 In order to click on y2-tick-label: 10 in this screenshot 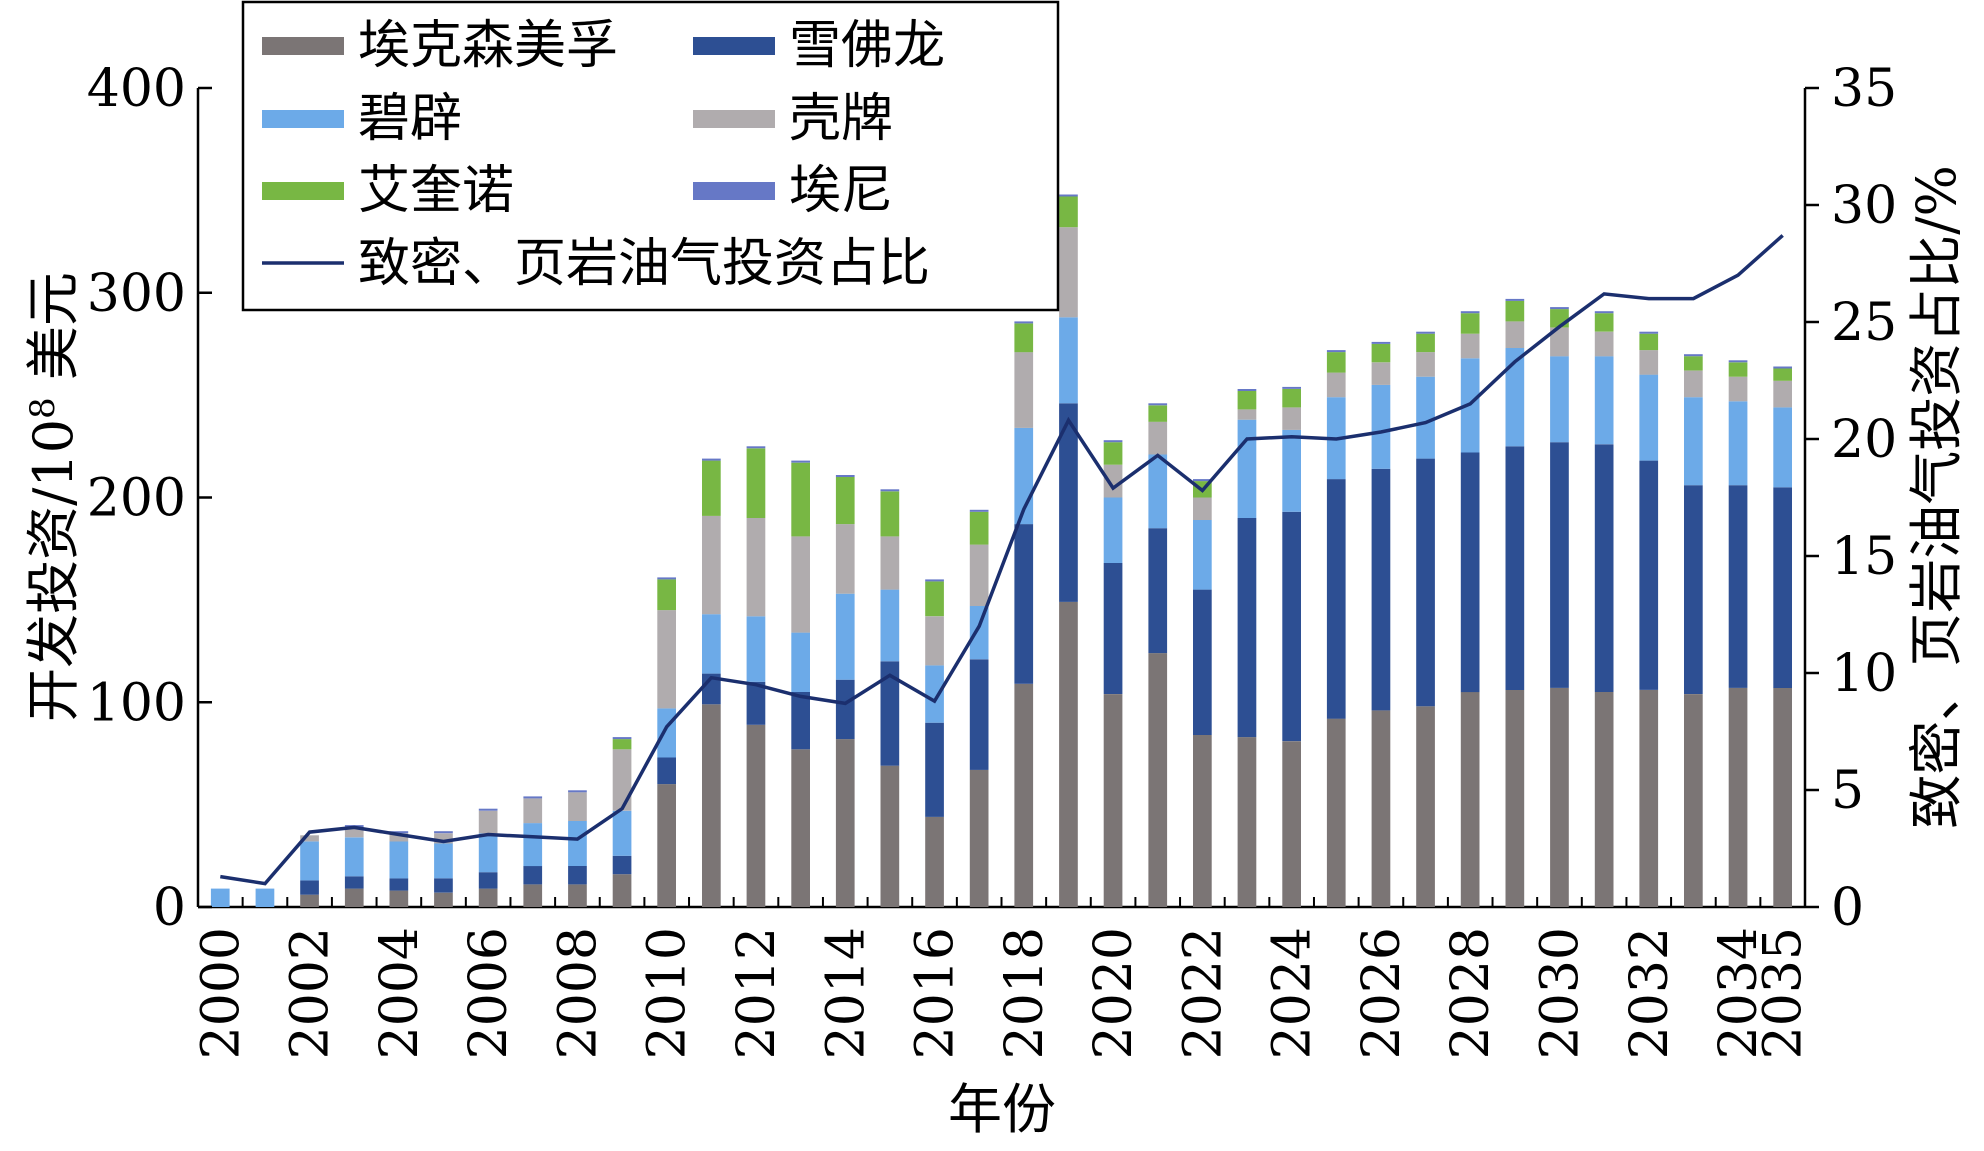, I will do `click(1864, 674)`.